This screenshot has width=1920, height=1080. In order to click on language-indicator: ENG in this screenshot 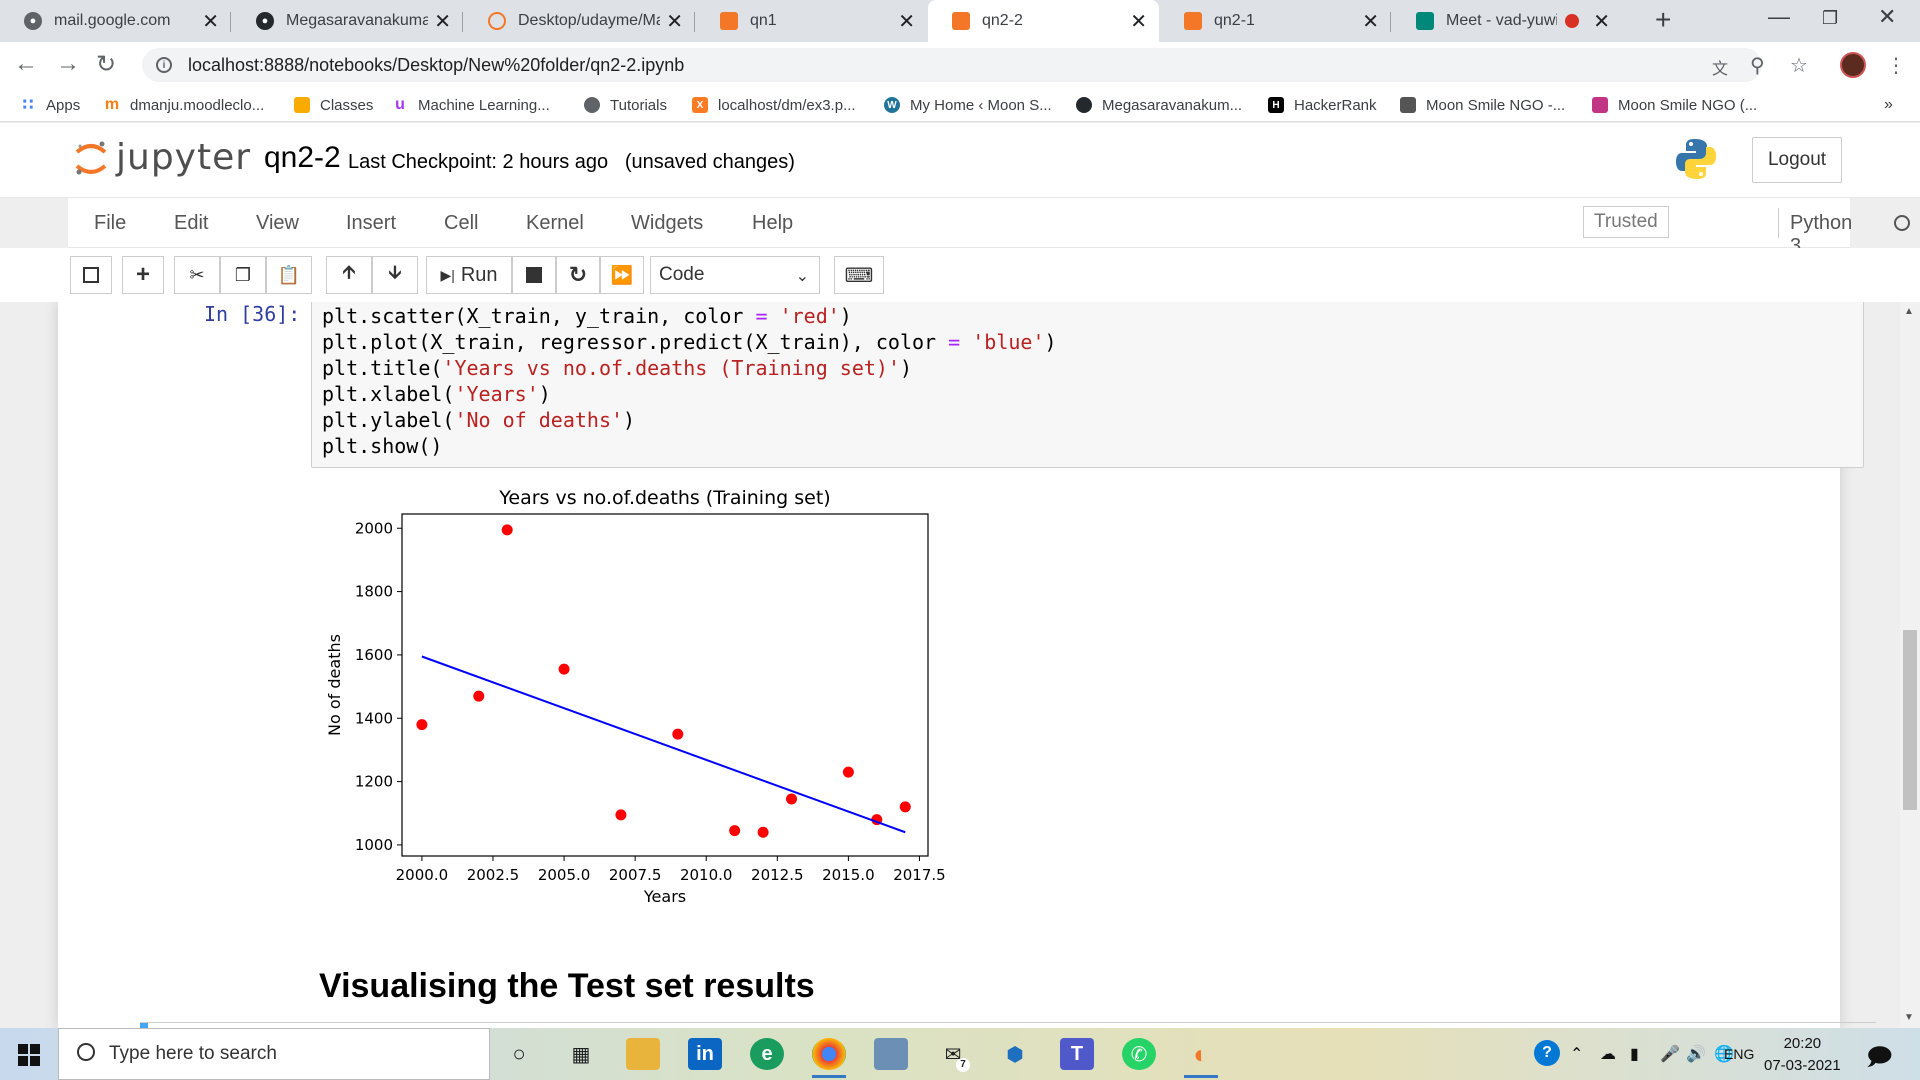, I will do `click(1739, 1054)`.